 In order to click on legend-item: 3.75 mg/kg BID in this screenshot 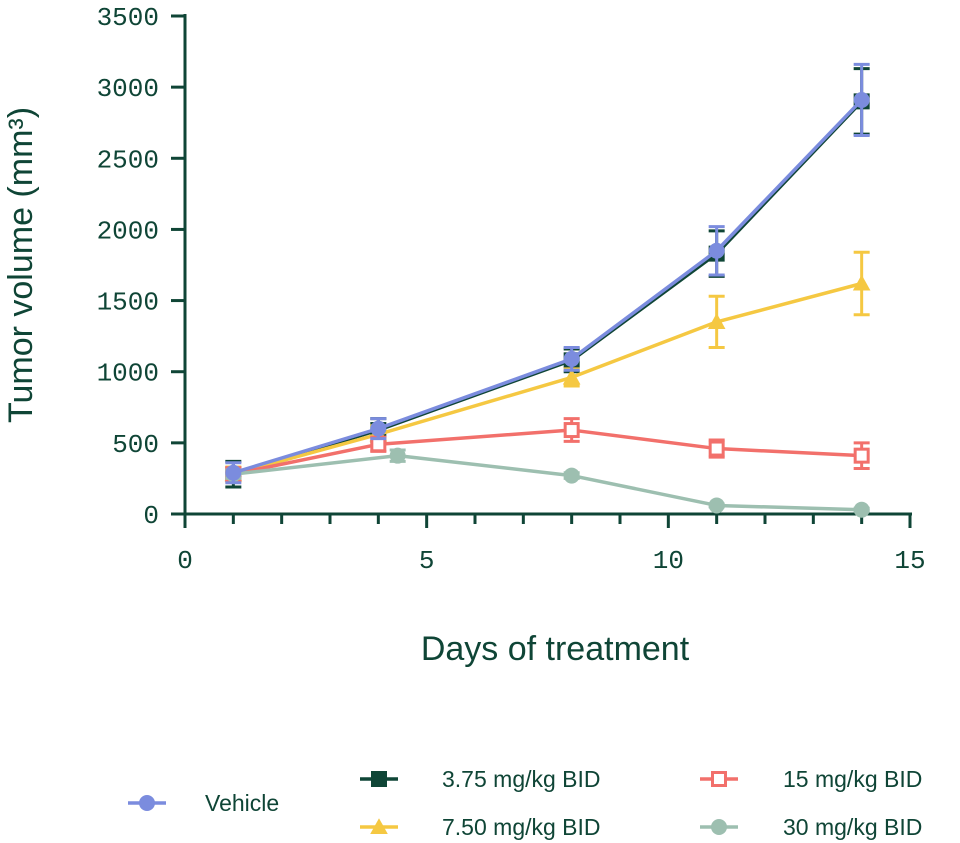, I will do `click(480, 779)`.